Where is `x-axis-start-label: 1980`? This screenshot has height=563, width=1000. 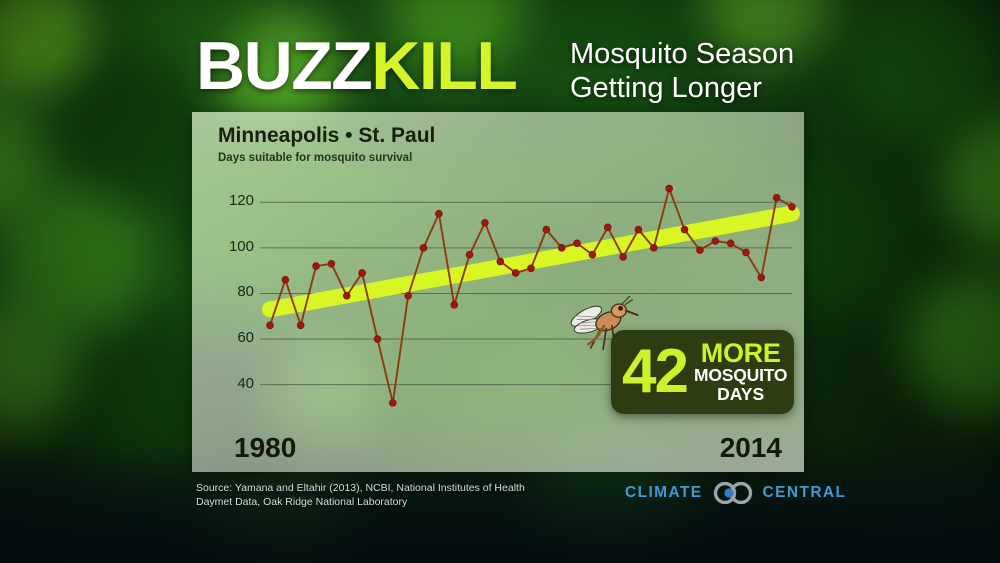 x-axis-start-label: 1980 is located at coordinates (265, 447).